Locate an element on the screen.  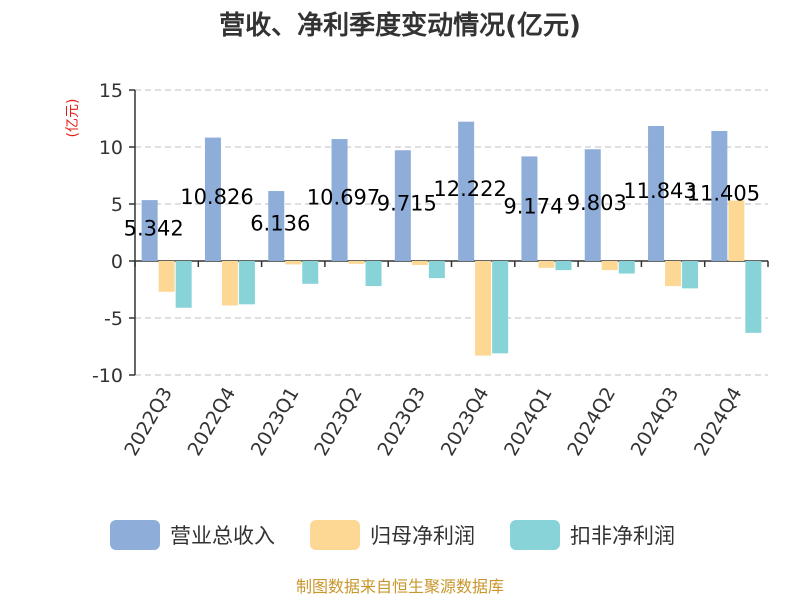
x-tick-label: 2022Q3 is located at coordinates (148, 422).